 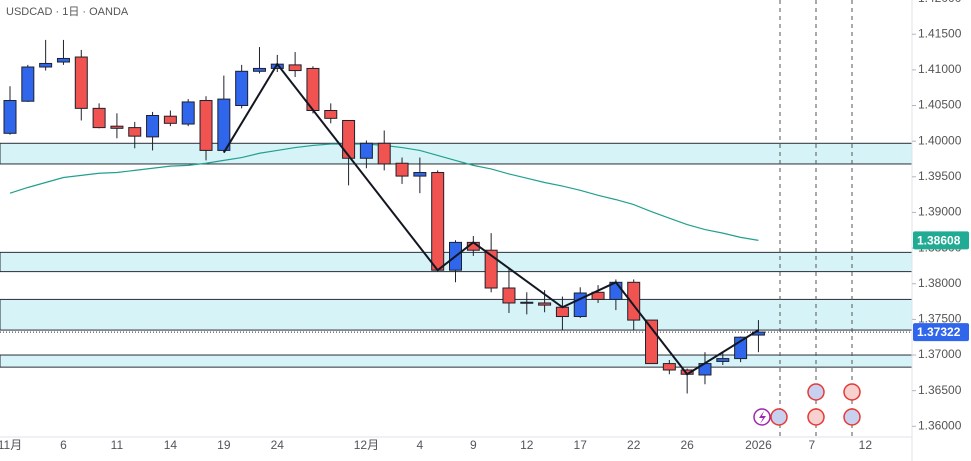 What do you see at coordinates (940, 390) in the screenshot?
I see `y-tick-label: 1.36500` at bounding box center [940, 390].